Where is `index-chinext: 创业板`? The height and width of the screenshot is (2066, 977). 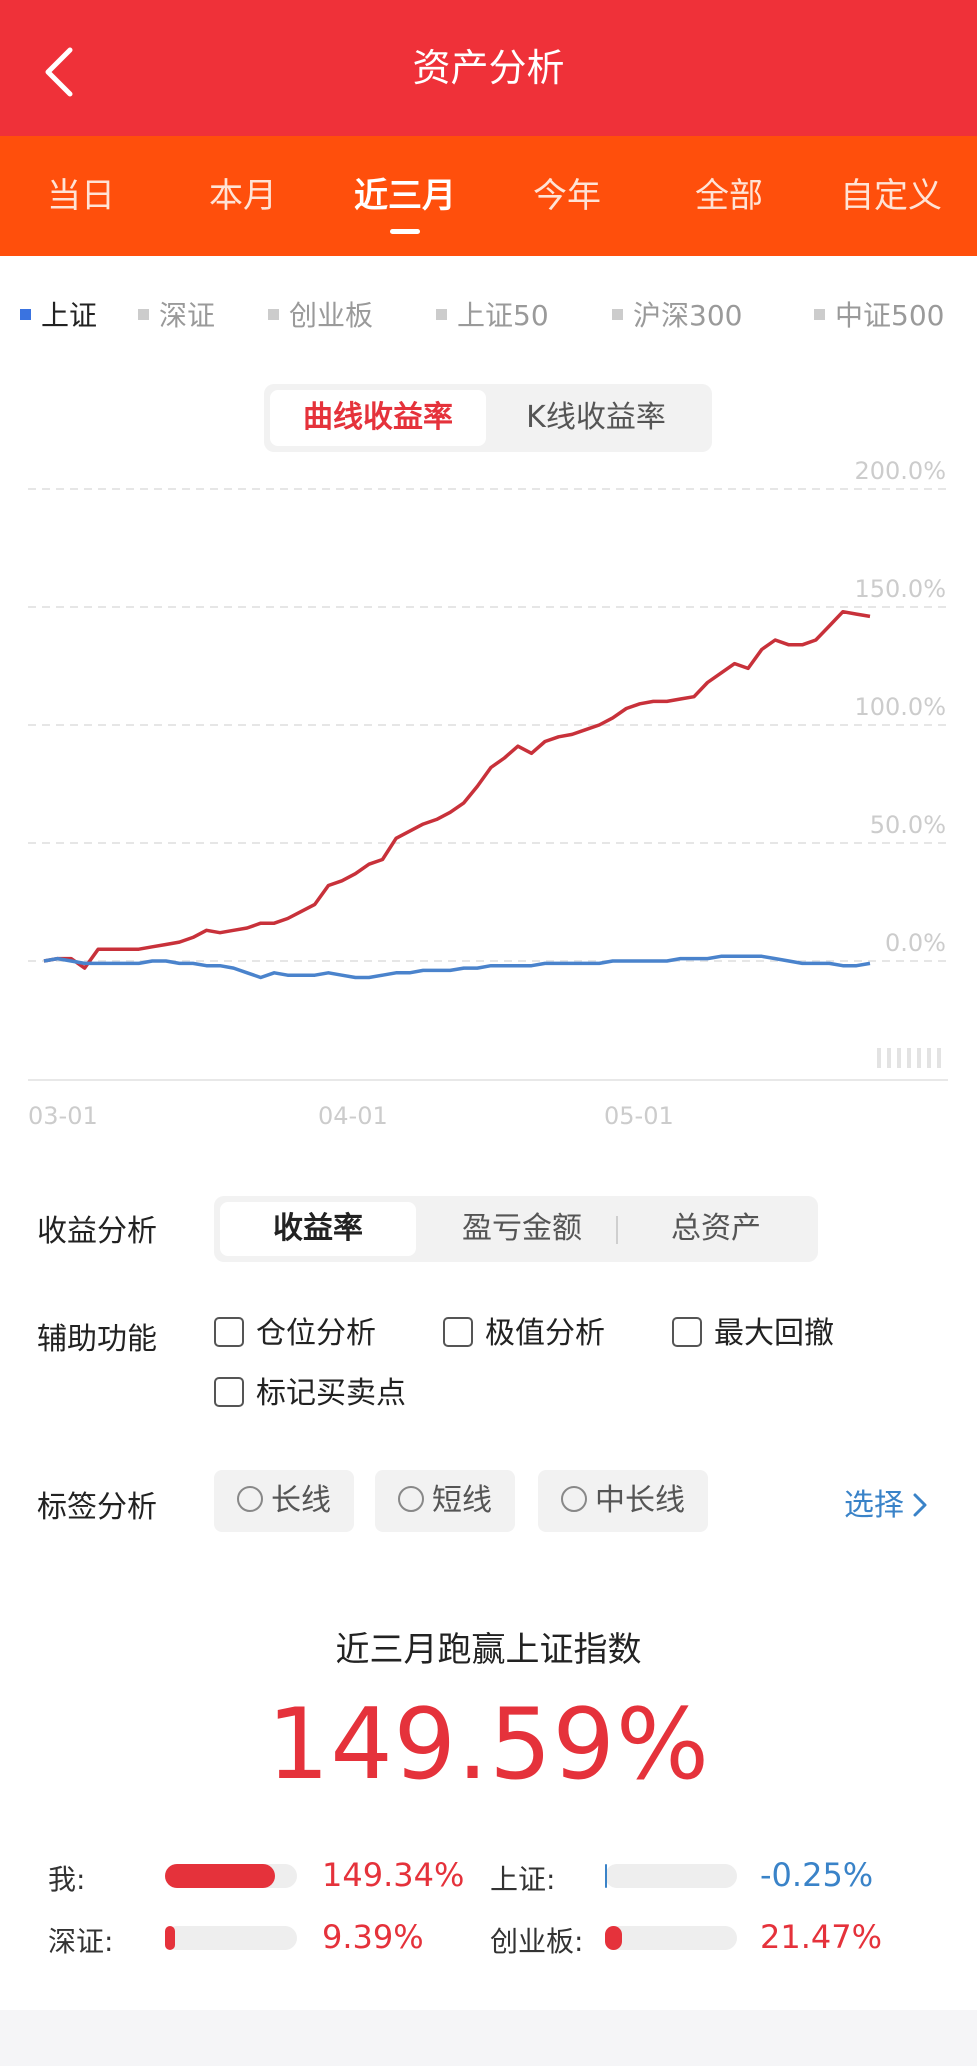
index-chinext: 创业板 is located at coordinates (320, 316).